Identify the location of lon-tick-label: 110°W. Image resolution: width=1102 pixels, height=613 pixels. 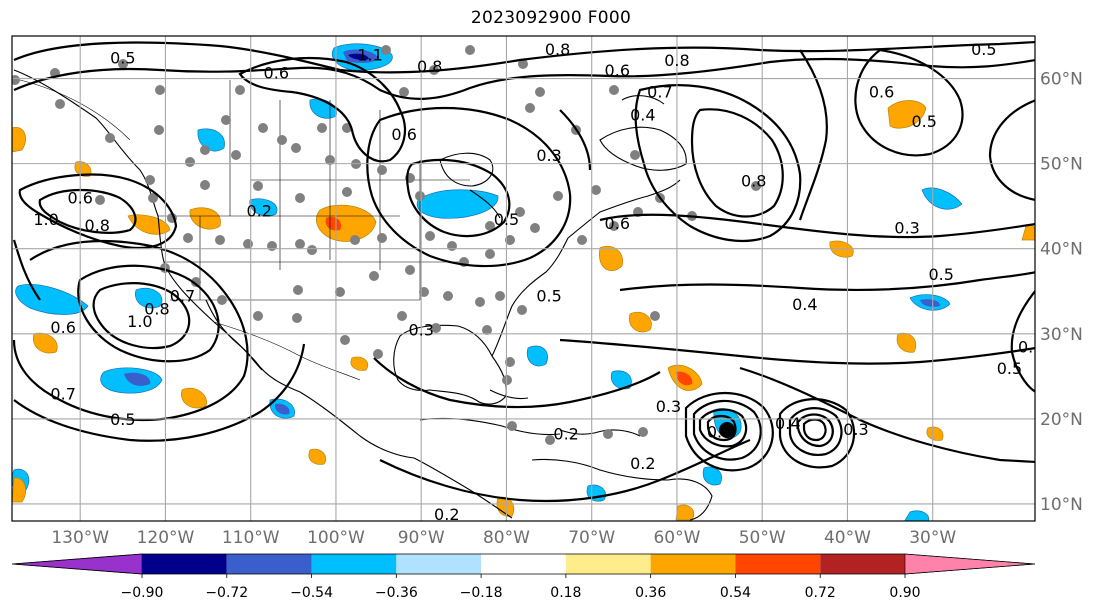
(251, 538).